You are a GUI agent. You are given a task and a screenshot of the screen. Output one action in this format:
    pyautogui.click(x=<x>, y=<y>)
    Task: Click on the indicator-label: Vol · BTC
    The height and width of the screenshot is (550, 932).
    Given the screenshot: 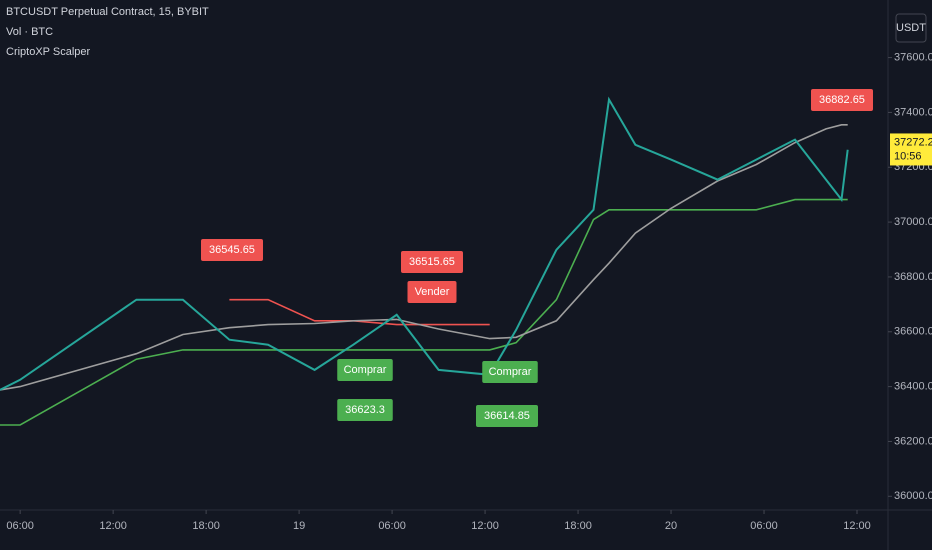 What is the action you would take?
    pyautogui.click(x=29, y=32)
    